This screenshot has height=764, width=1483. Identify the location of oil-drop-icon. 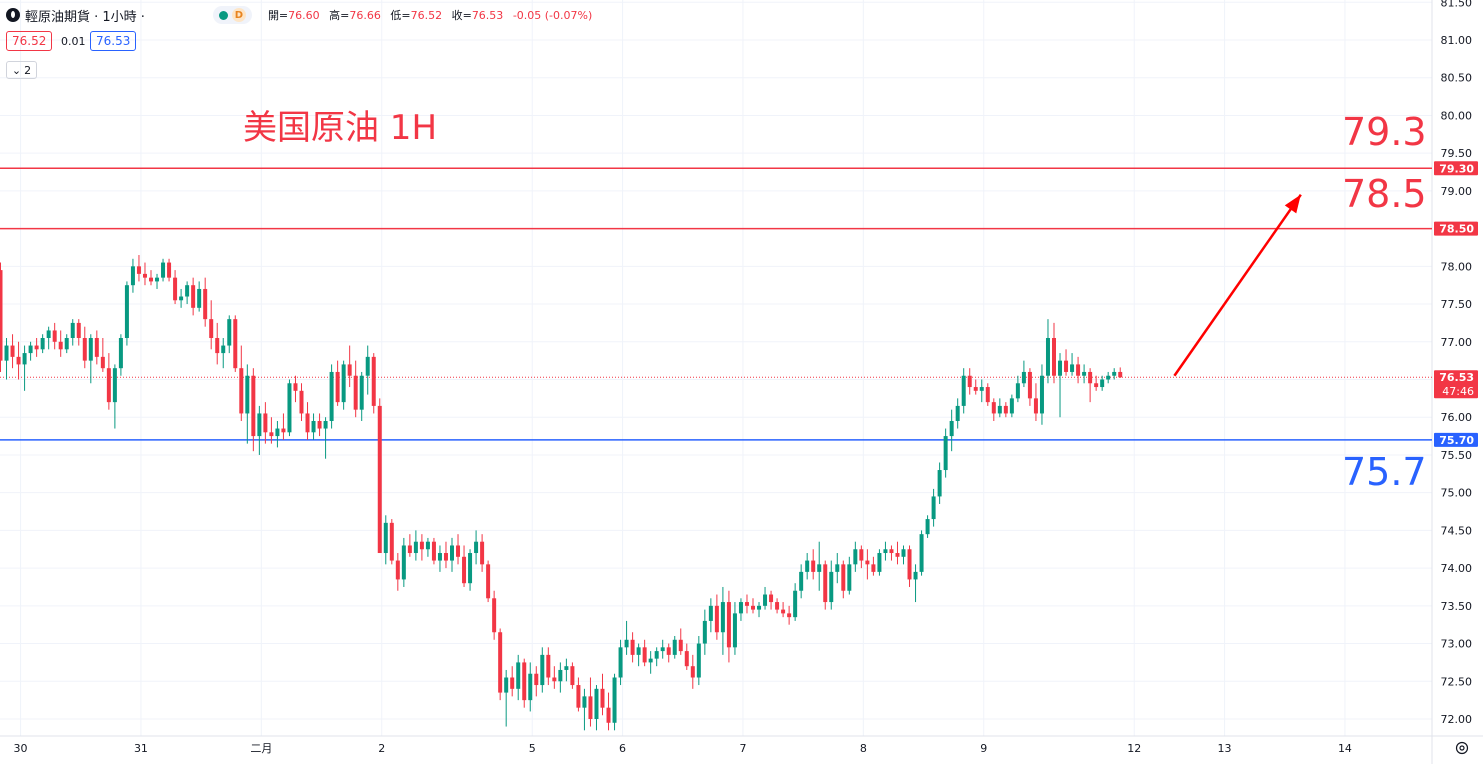
(13, 15).